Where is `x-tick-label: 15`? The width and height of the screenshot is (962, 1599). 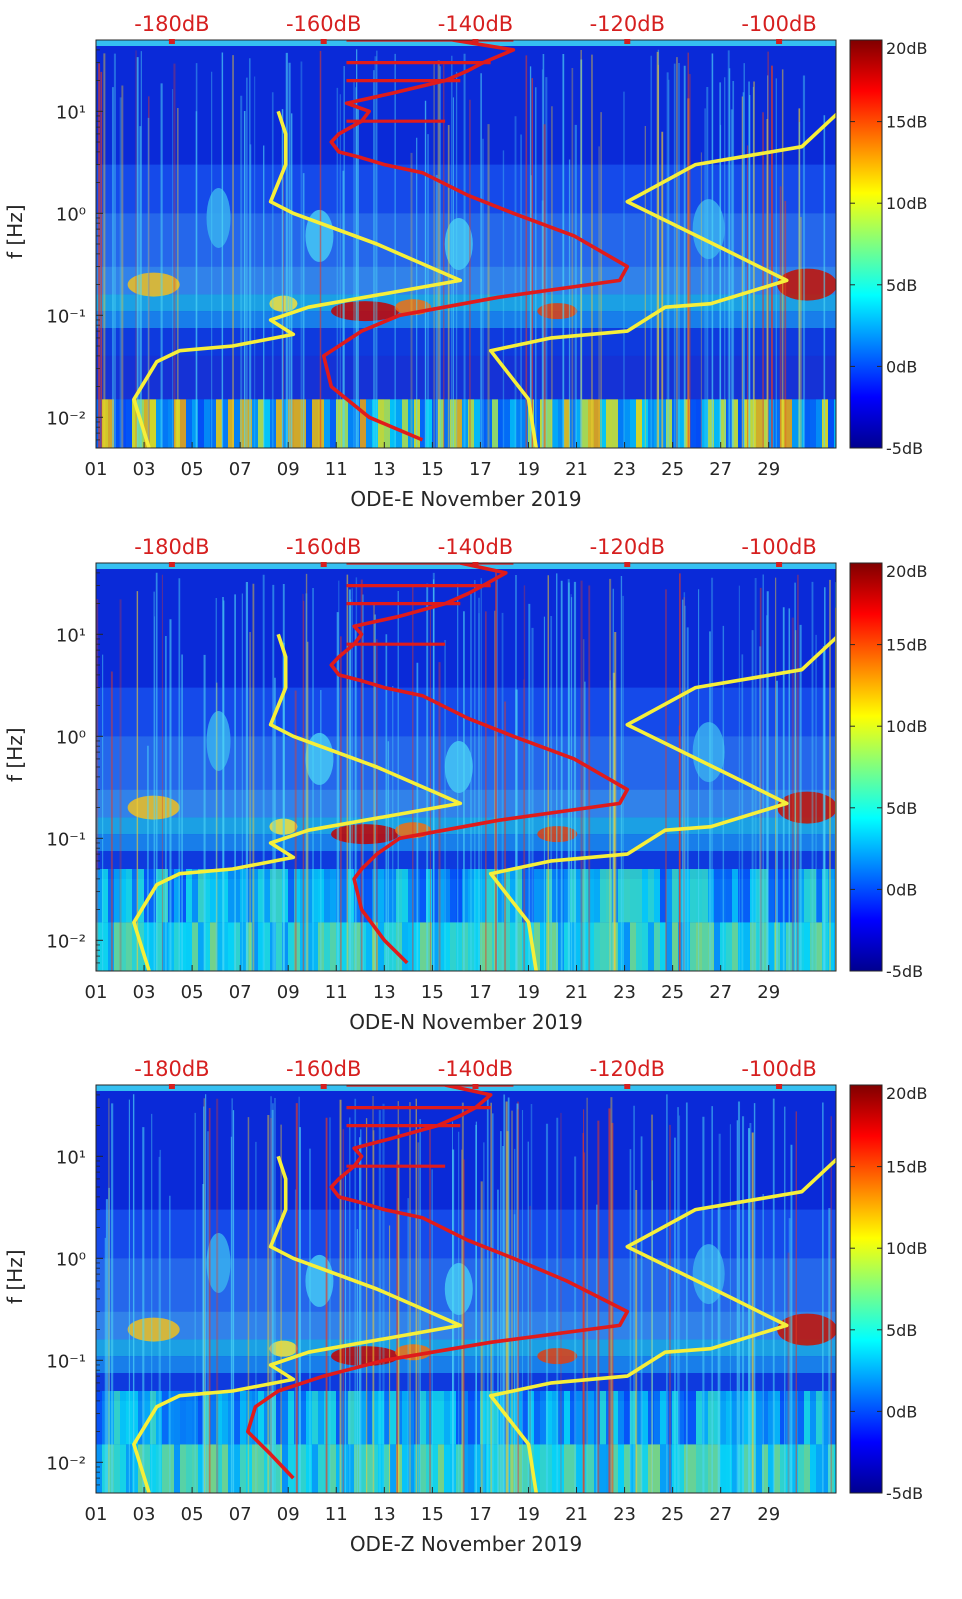 x-tick-label: 15 is located at coordinates (432, 469).